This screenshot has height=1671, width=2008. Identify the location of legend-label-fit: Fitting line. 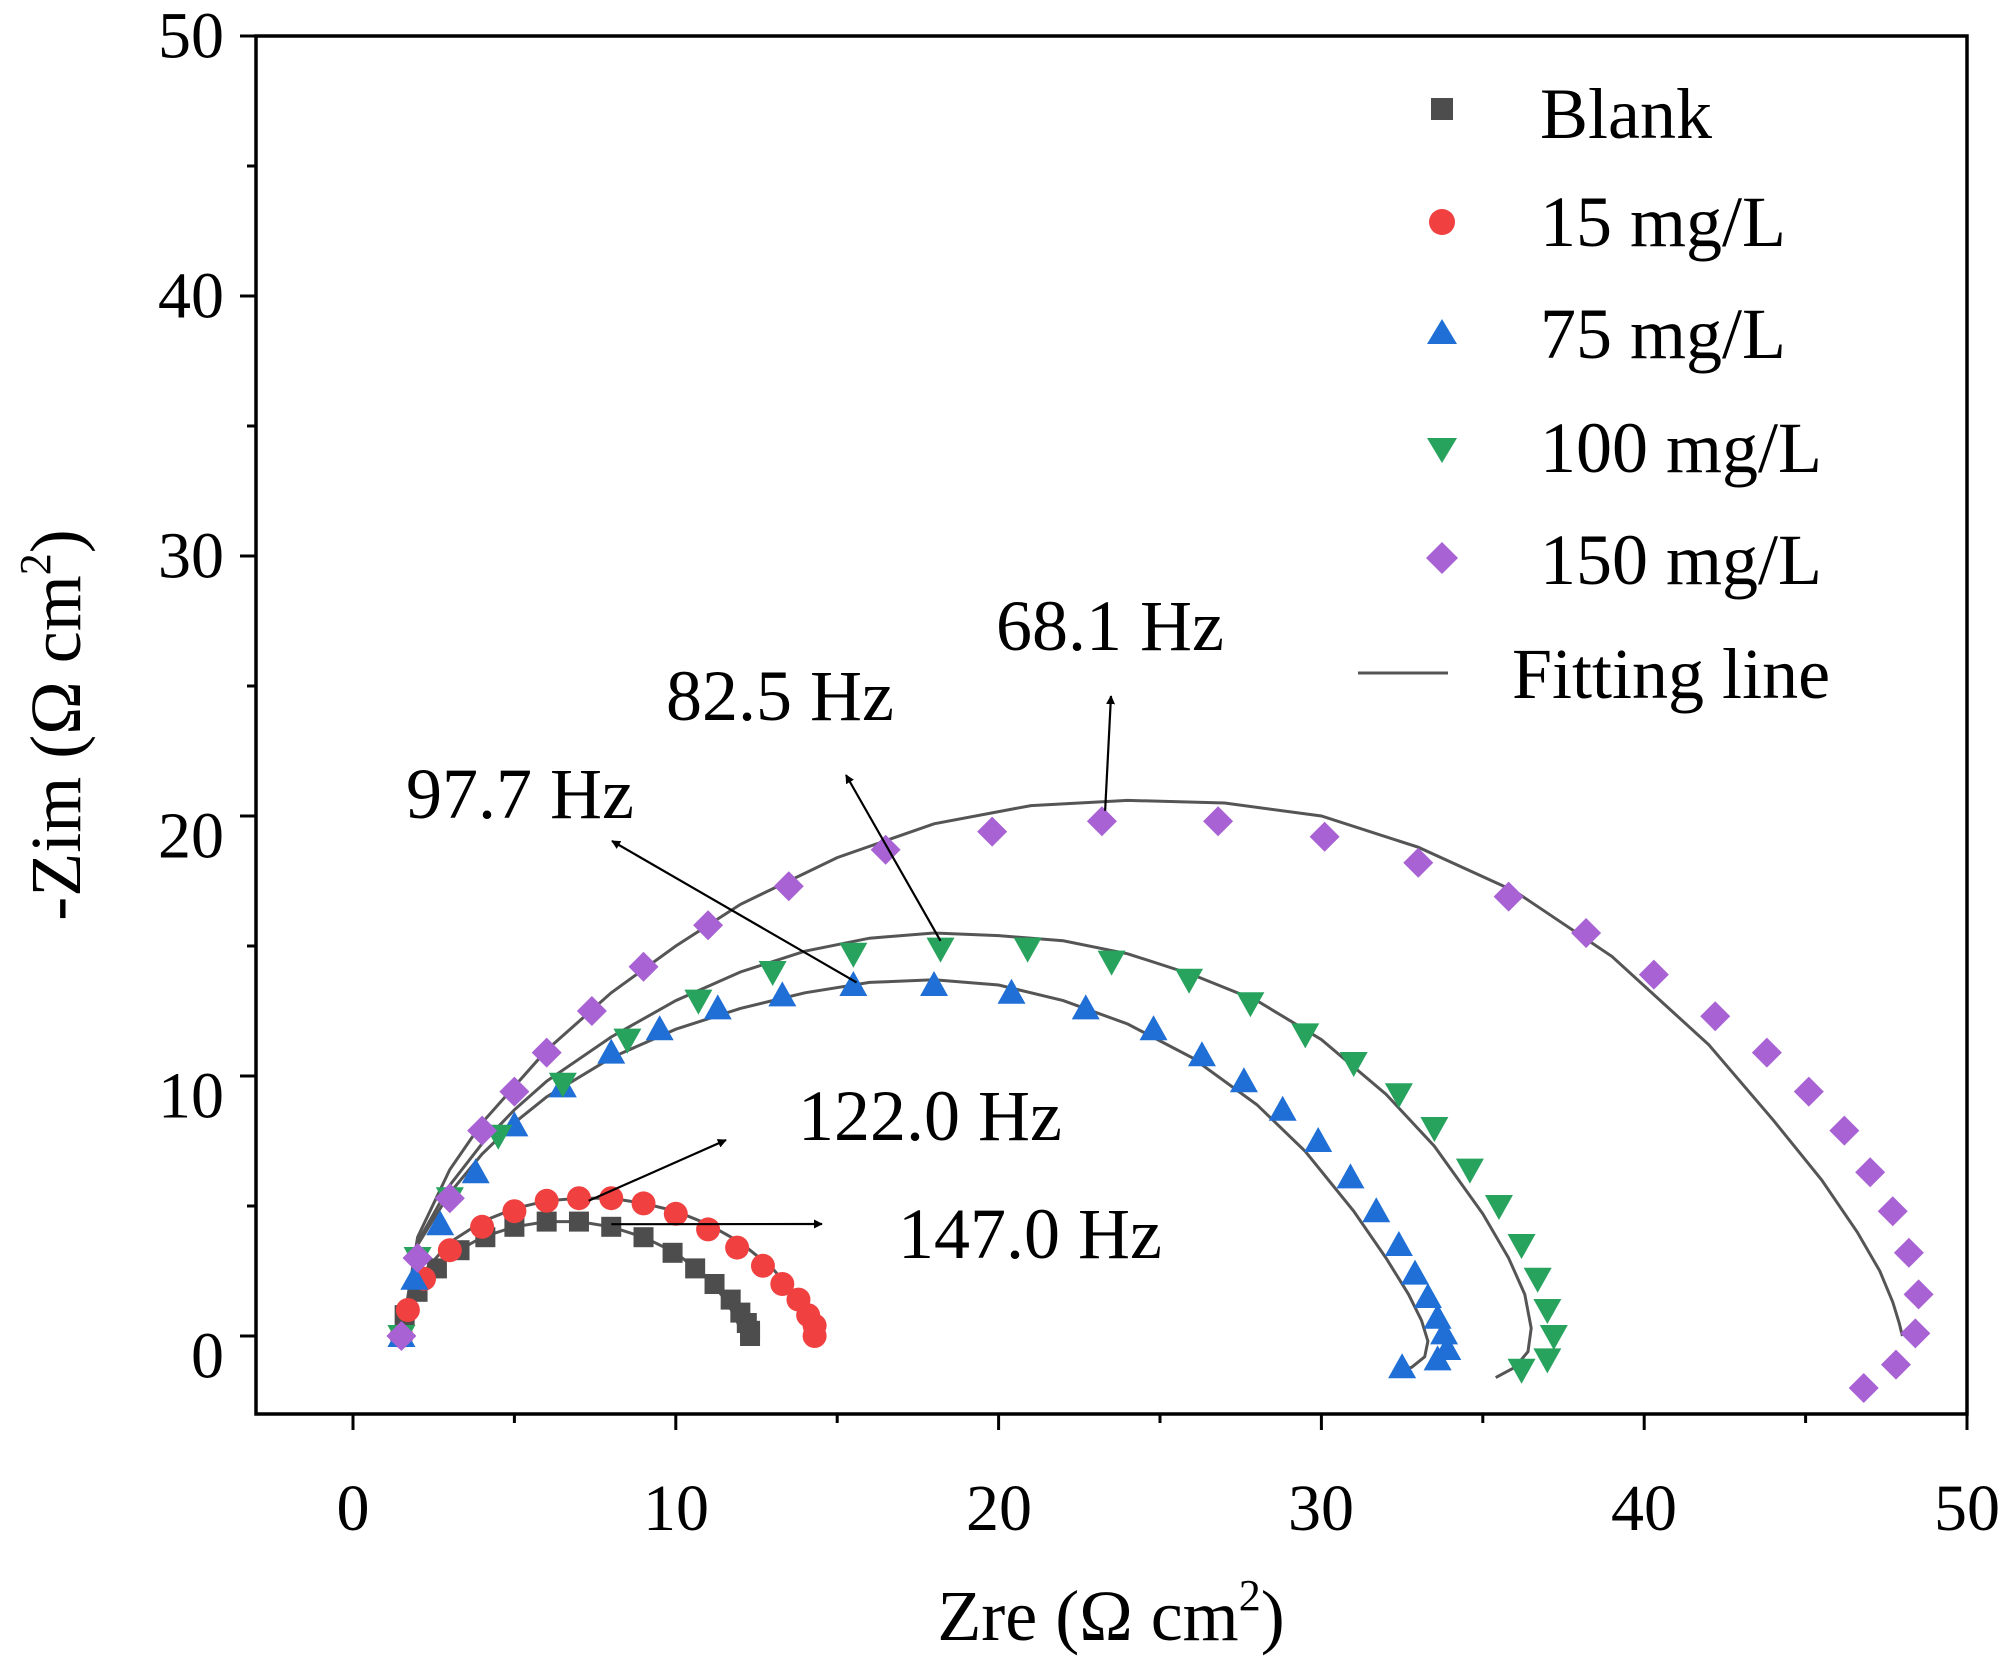
(1671, 674).